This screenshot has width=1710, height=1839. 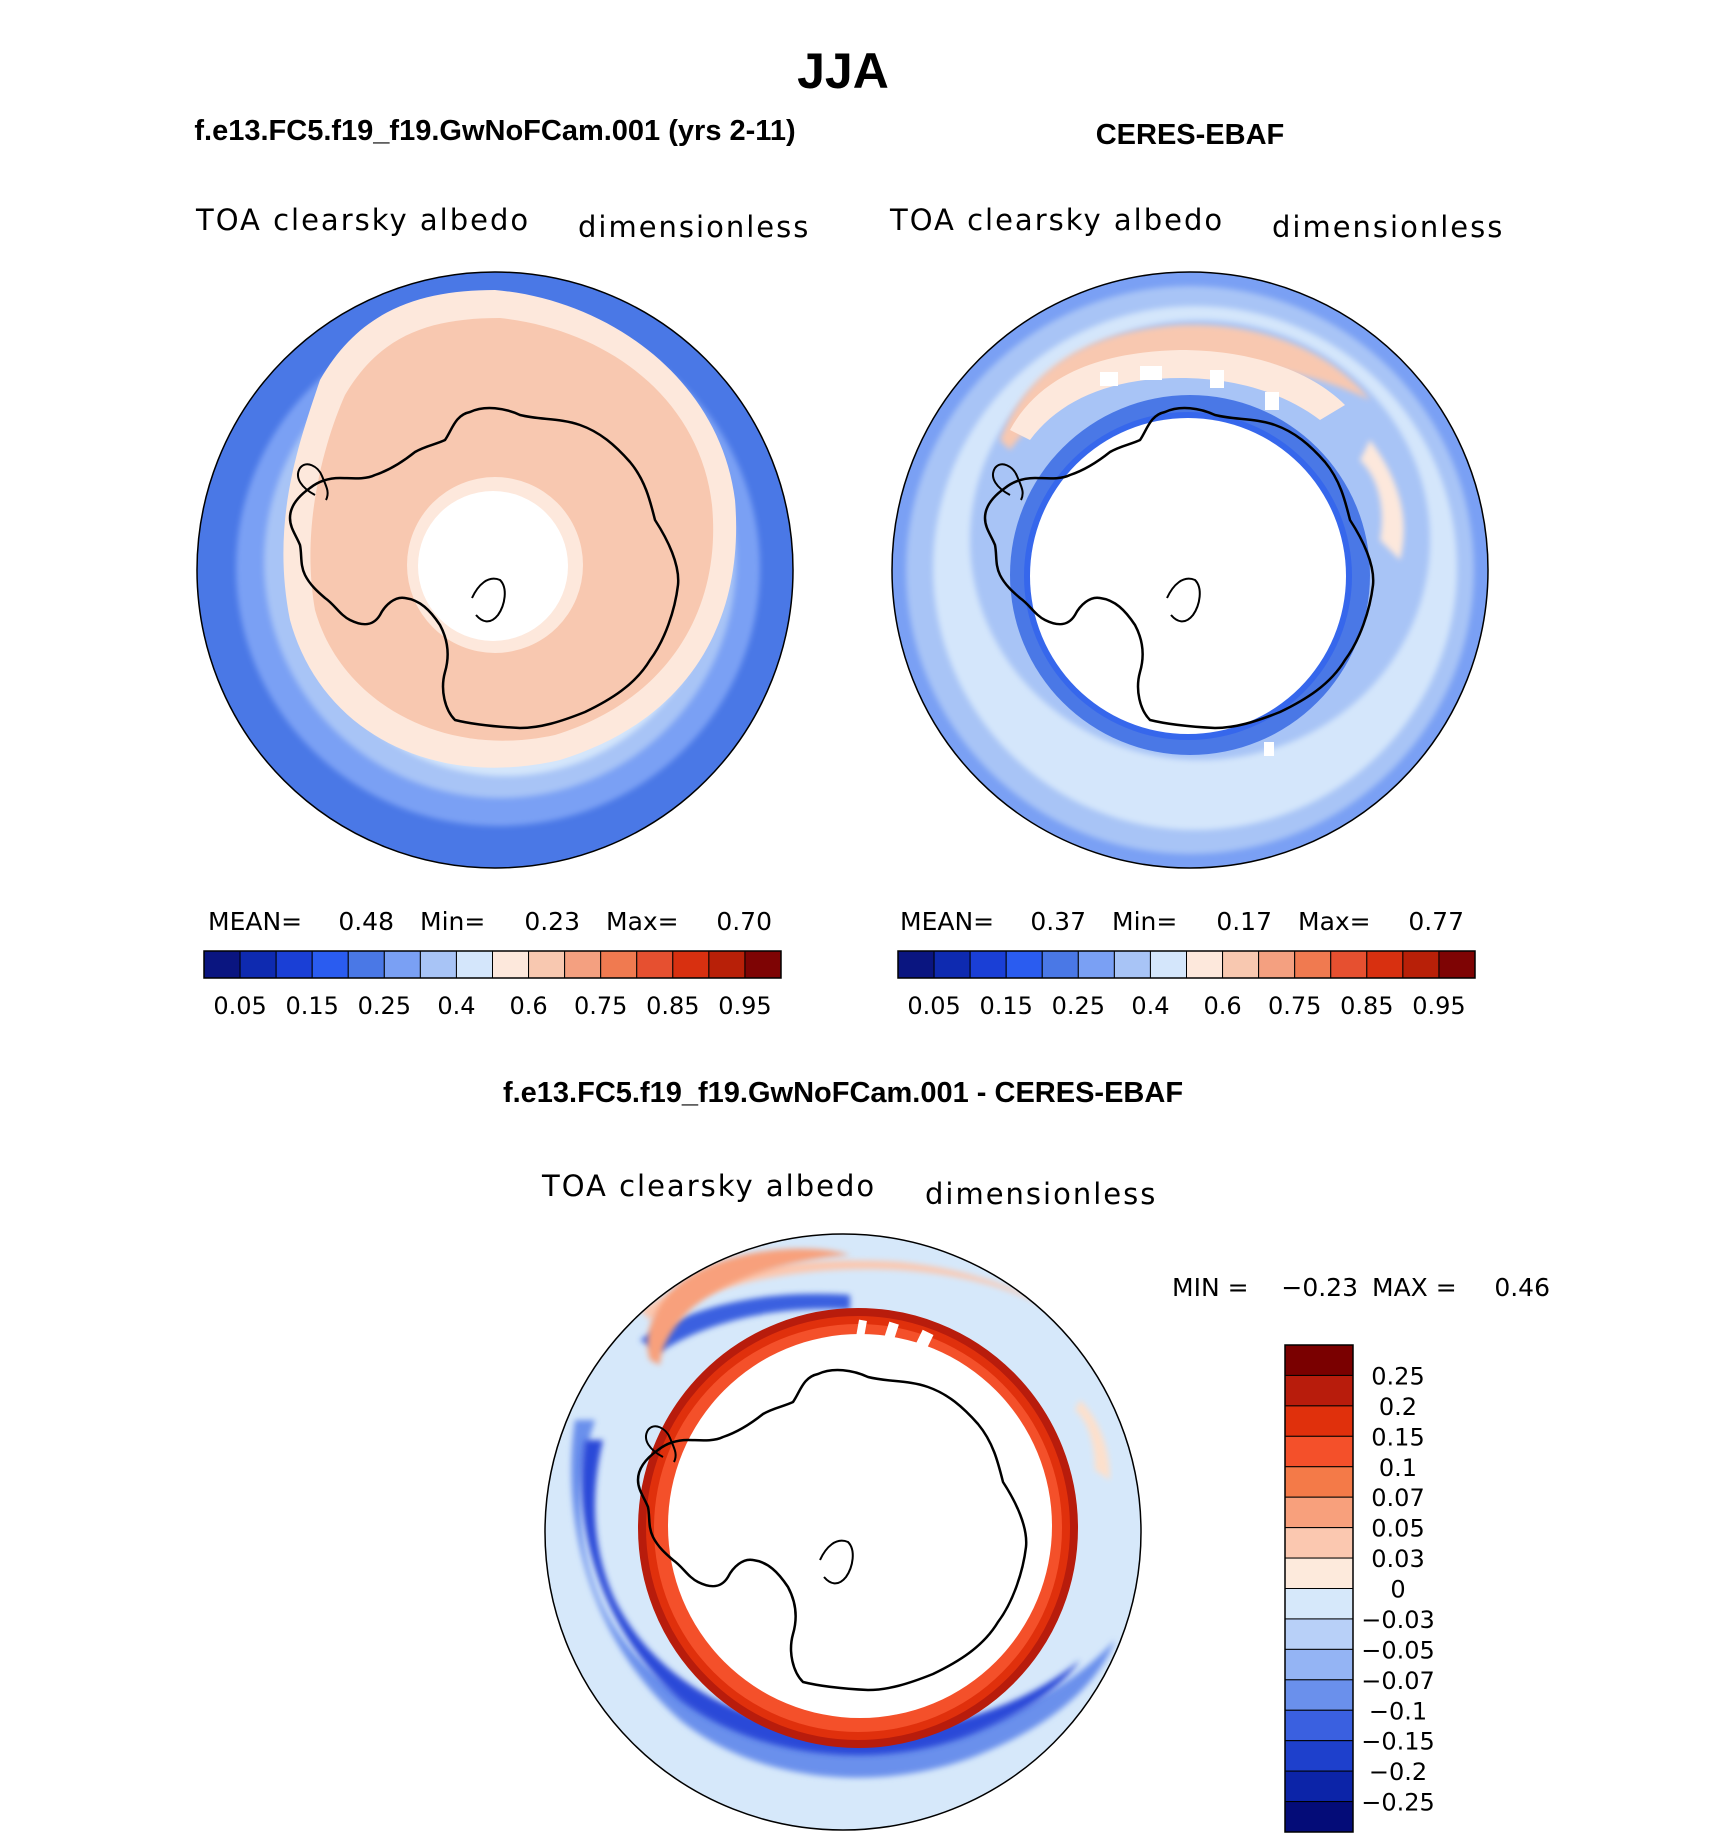 What do you see at coordinates (311, 1006) in the screenshot?
I see `panel1-colorbar-tick-label: 0.15` at bounding box center [311, 1006].